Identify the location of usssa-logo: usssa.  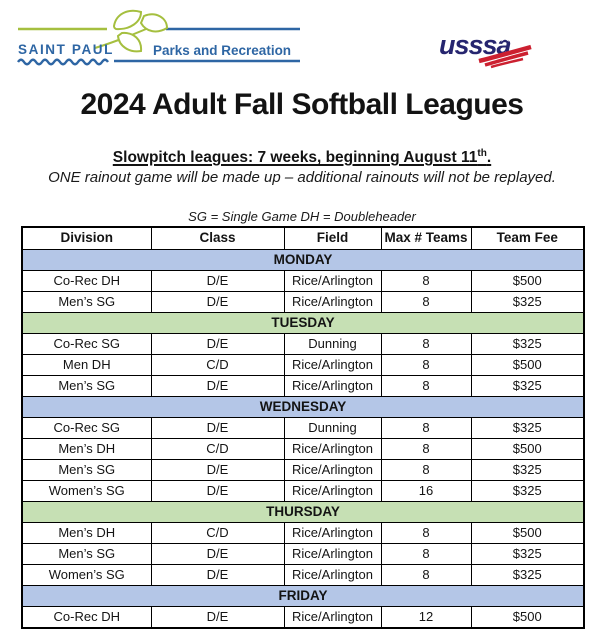
(512, 48).